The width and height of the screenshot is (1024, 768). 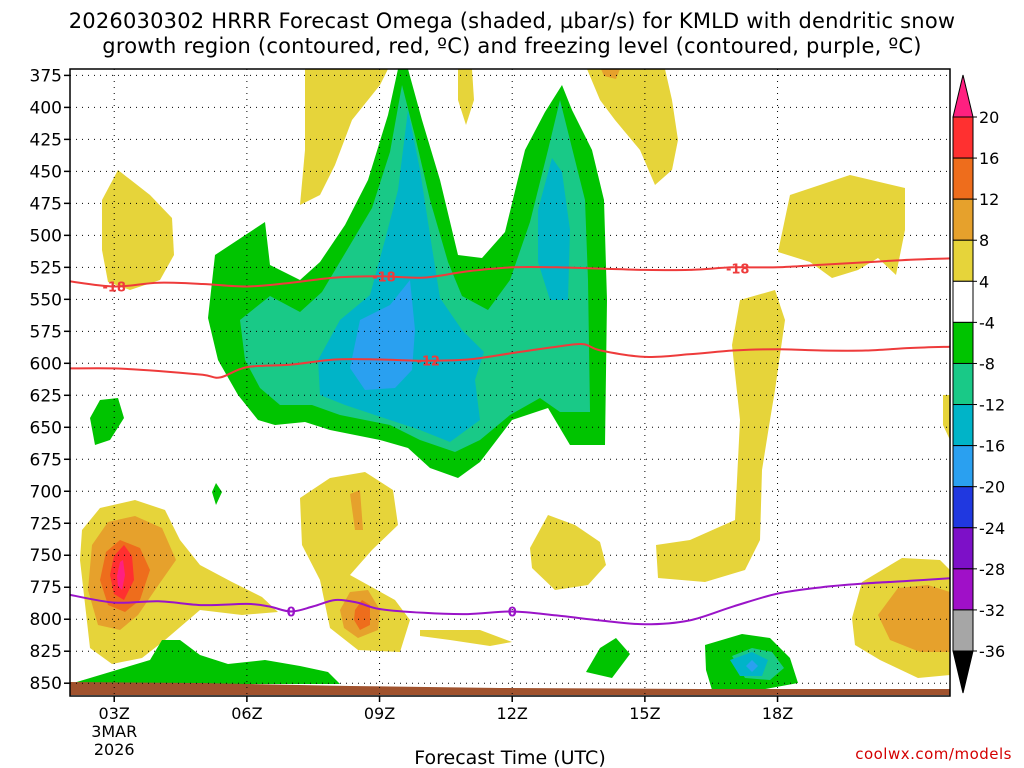 I want to click on colorbar-label: -36, so click(x=992, y=651).